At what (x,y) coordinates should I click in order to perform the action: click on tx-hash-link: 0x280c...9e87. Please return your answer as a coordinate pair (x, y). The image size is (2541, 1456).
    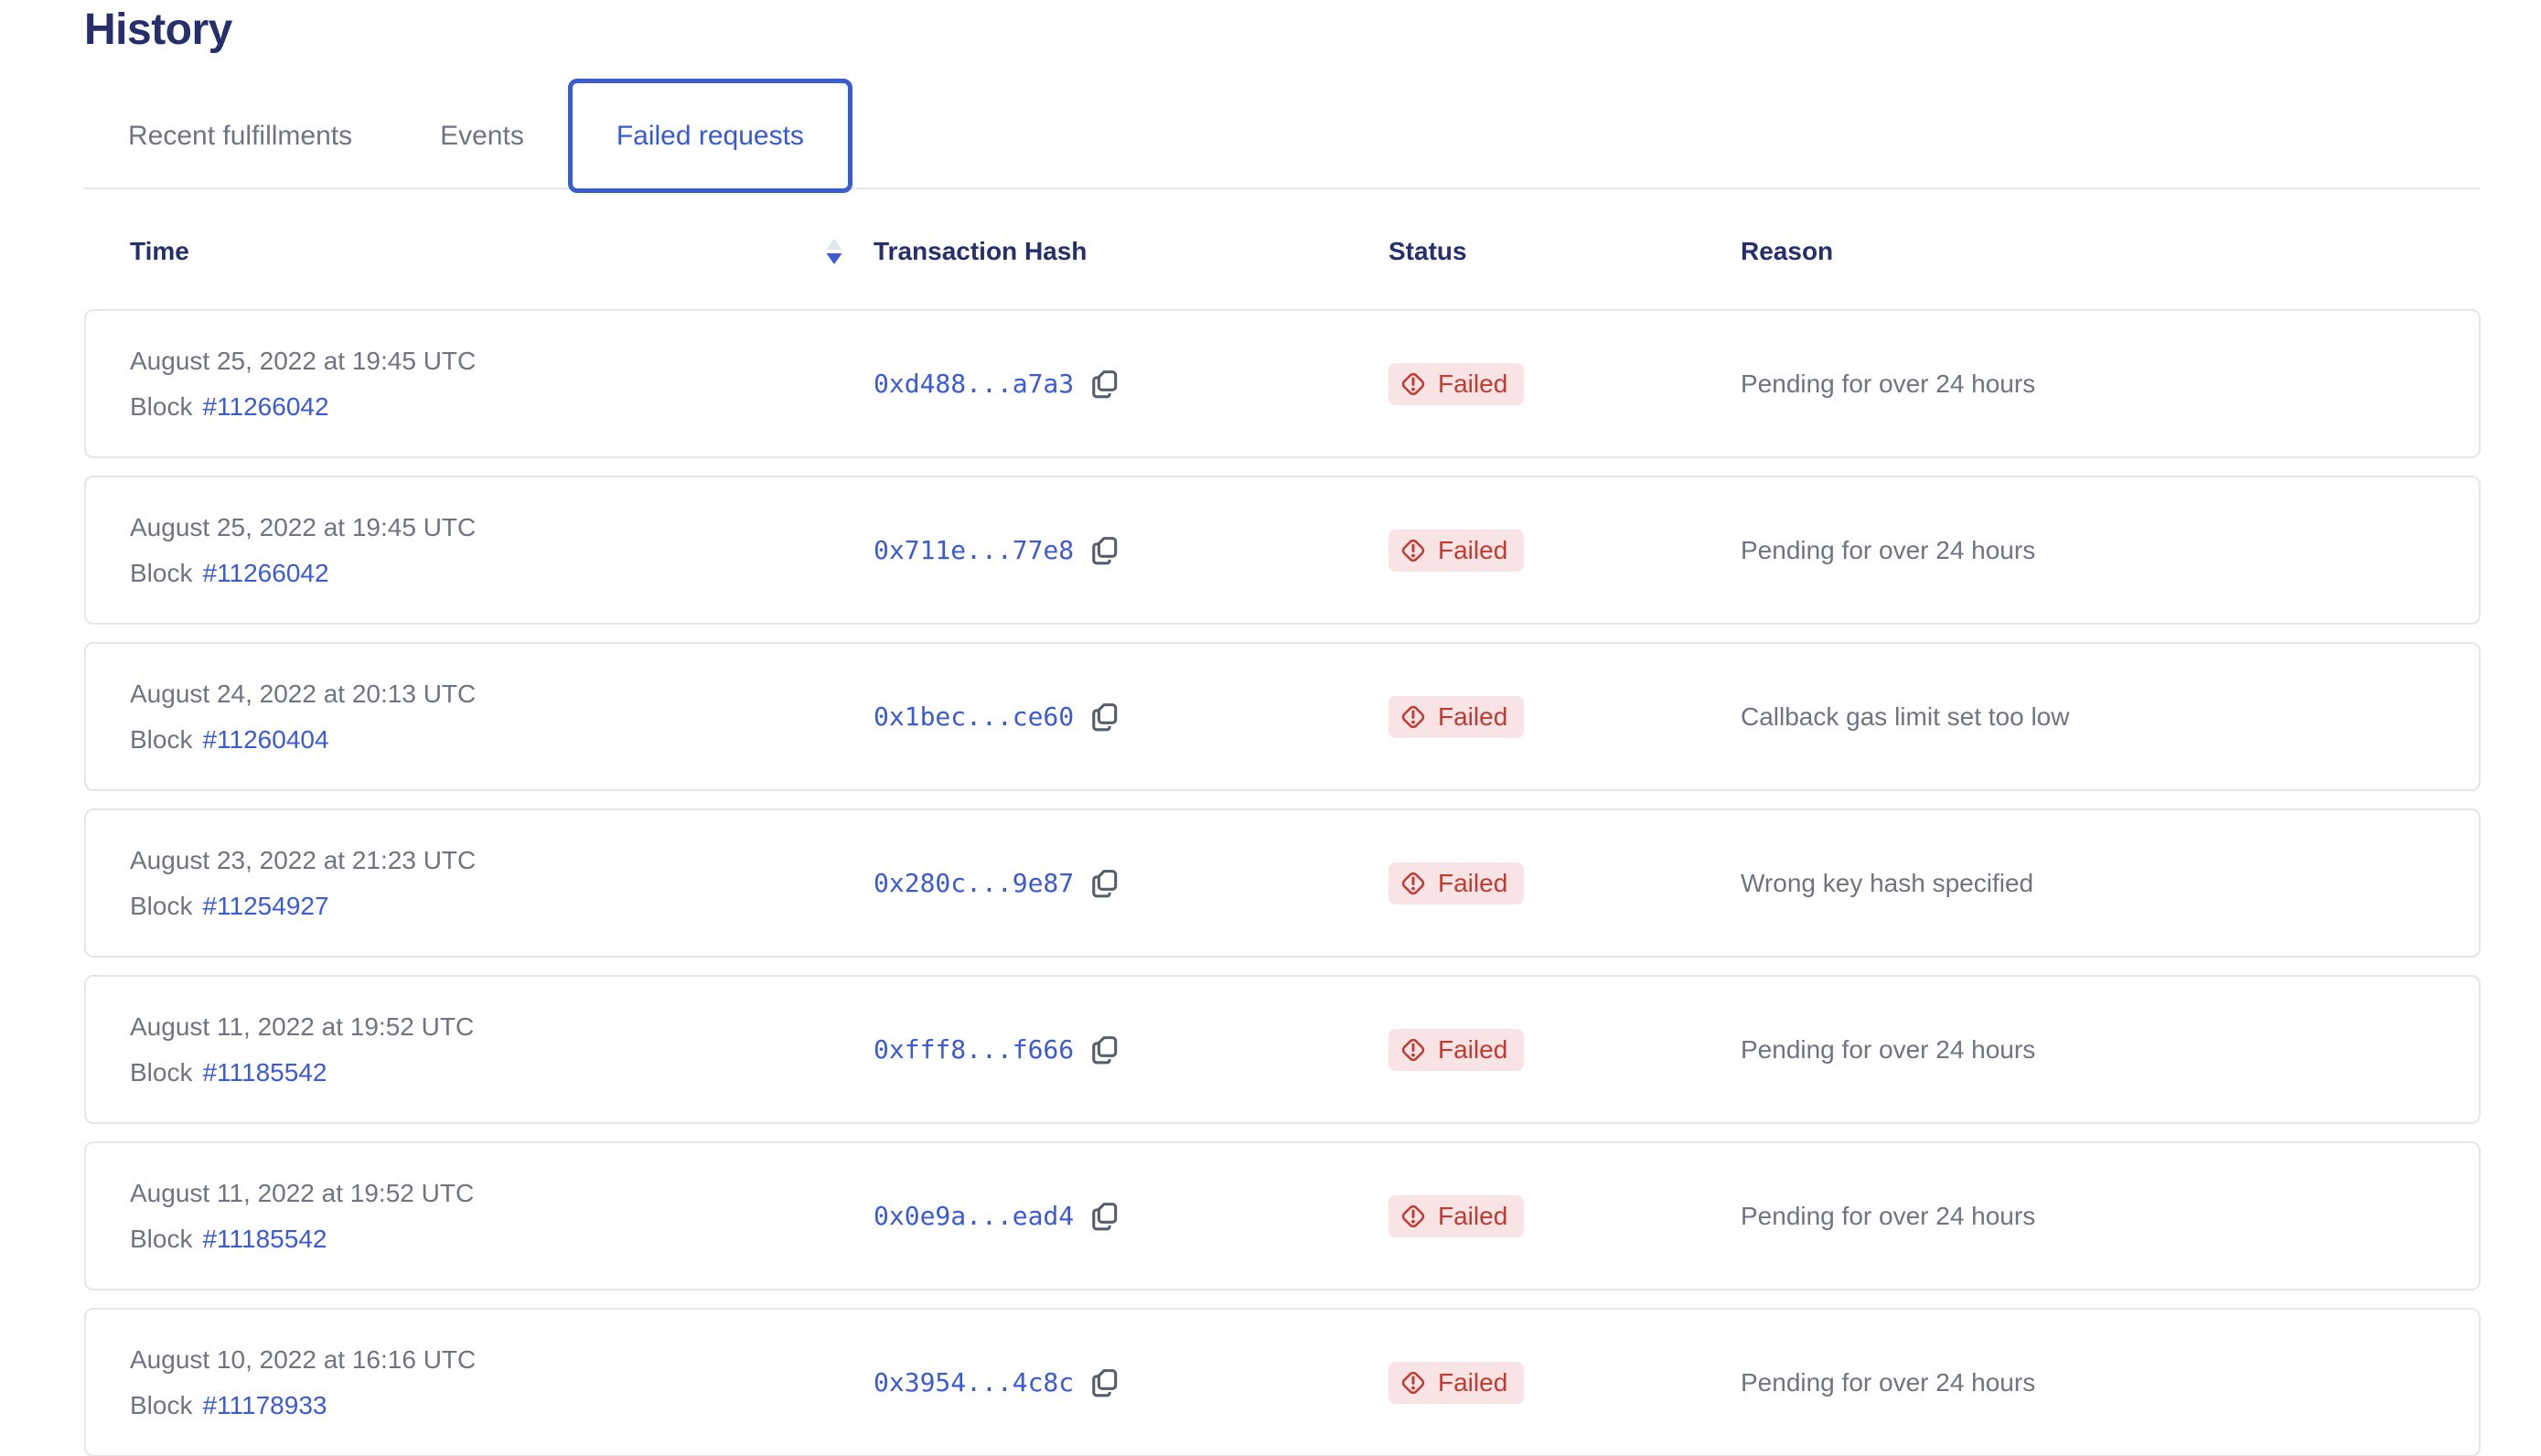
    Looking at the image, I should click on (974, 883).